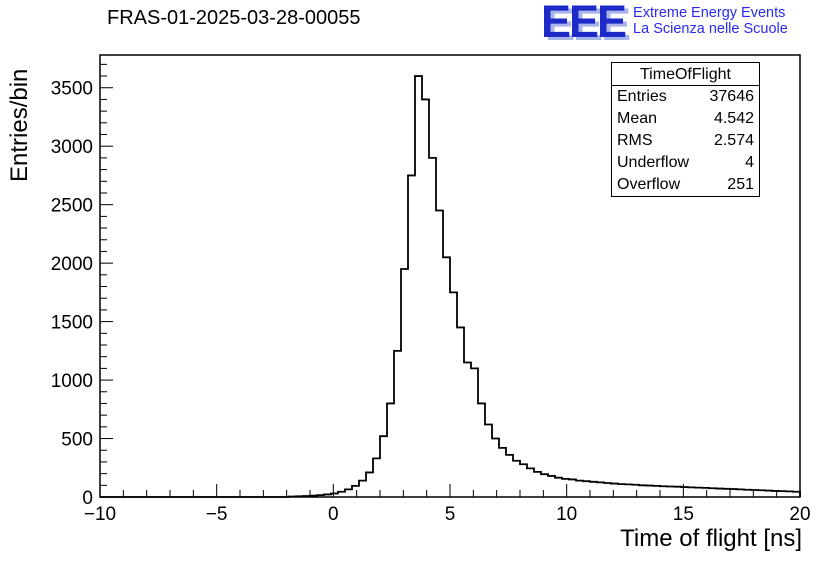 The width and height of the screenshot is (836, 572). I want to click on stats-row: Underflow 4, so click(685, 163).